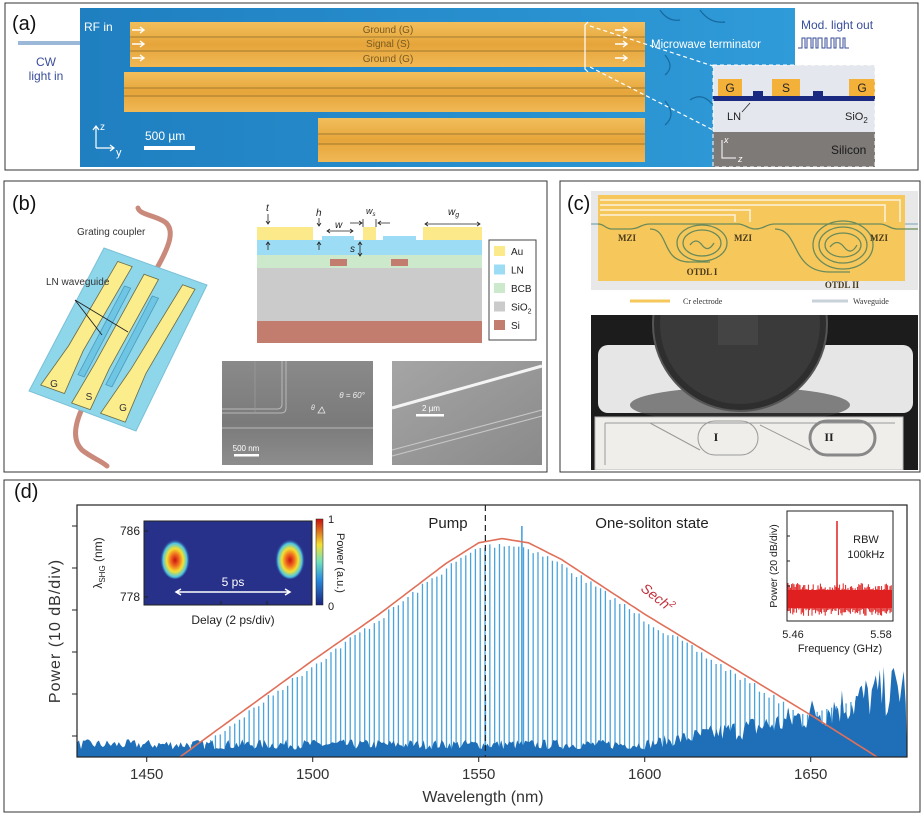 The height and width of the screenshot is (816, 924). What do you see at coordinates (55, 631) in the screenshot?
I see `y-axis-label: Power (10 dB/div)` at bounding box center [55, 631].